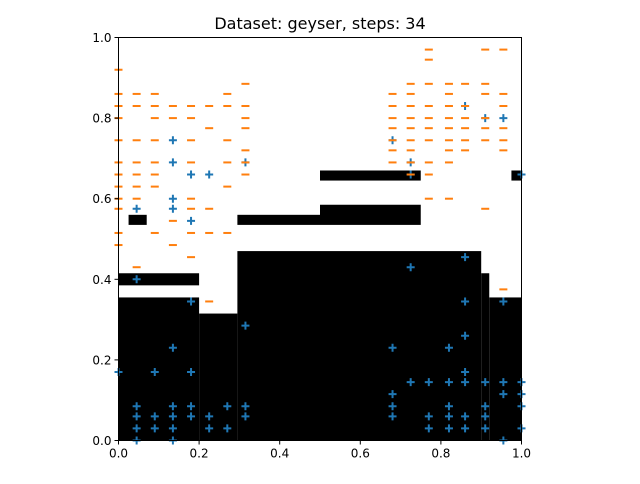  Describe the element at coordinates (101, 38) in the screenshot. I see `y-tick-label: 1.0` at that location.